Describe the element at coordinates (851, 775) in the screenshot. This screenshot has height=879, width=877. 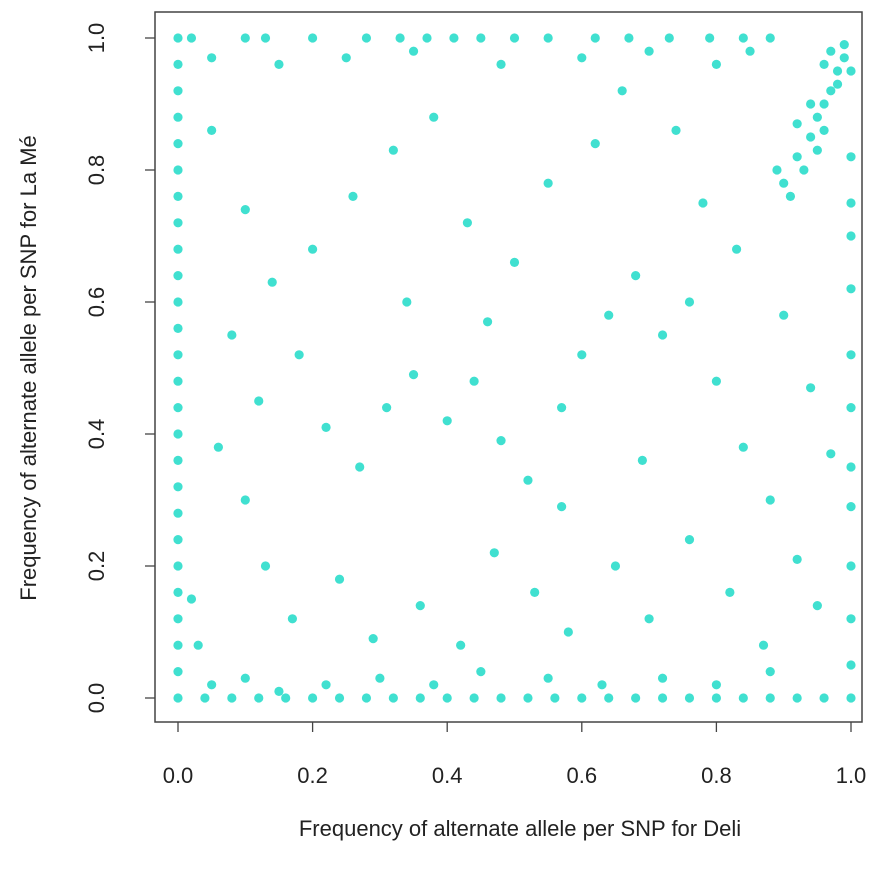
I see `x-tick-label: 1.0` at that location.